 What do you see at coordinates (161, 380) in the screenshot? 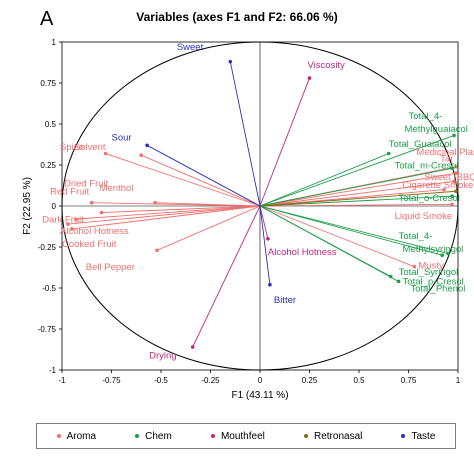
I see `x-tick-label: -0.5` at bounding box center [161, 380].